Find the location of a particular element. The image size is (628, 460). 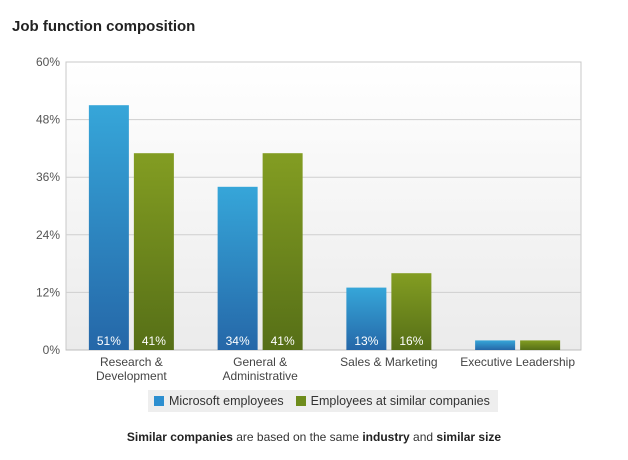

footnote-industry: industry is located at coordinates (386, 437).